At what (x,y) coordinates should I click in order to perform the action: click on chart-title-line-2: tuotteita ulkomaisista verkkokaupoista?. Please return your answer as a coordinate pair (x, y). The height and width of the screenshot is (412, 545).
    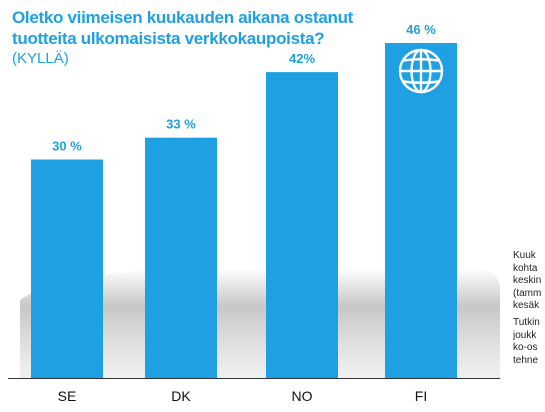
    Looking at the image, I should click on (168, 38).